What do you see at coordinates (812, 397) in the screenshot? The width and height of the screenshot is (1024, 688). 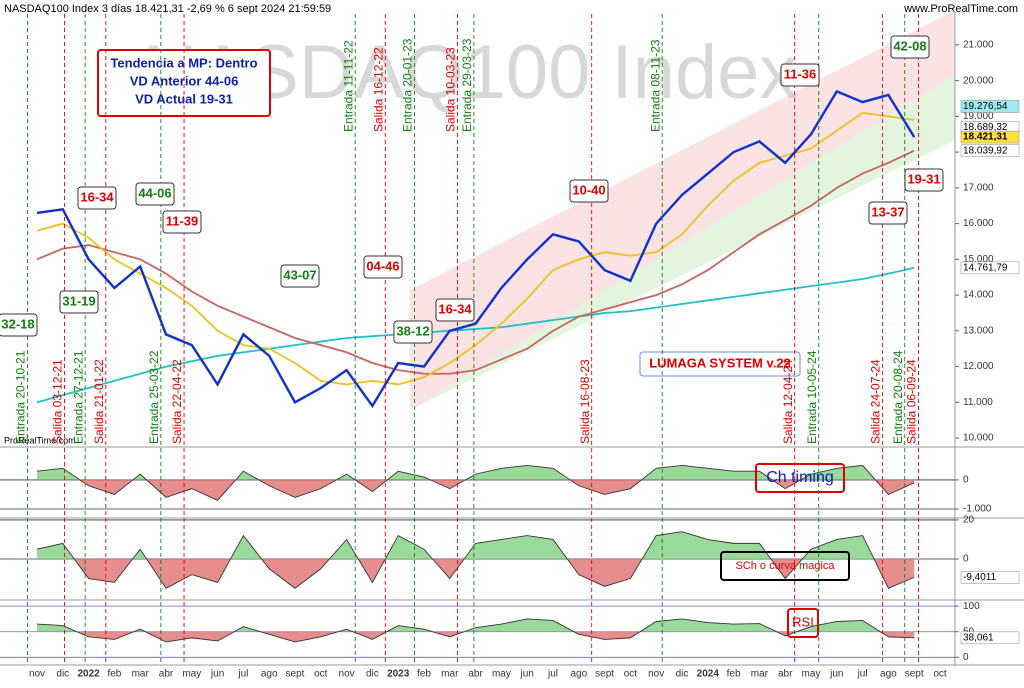 I see `signal-label: Entrada 10-05-24` at bounding box center [812, 397].